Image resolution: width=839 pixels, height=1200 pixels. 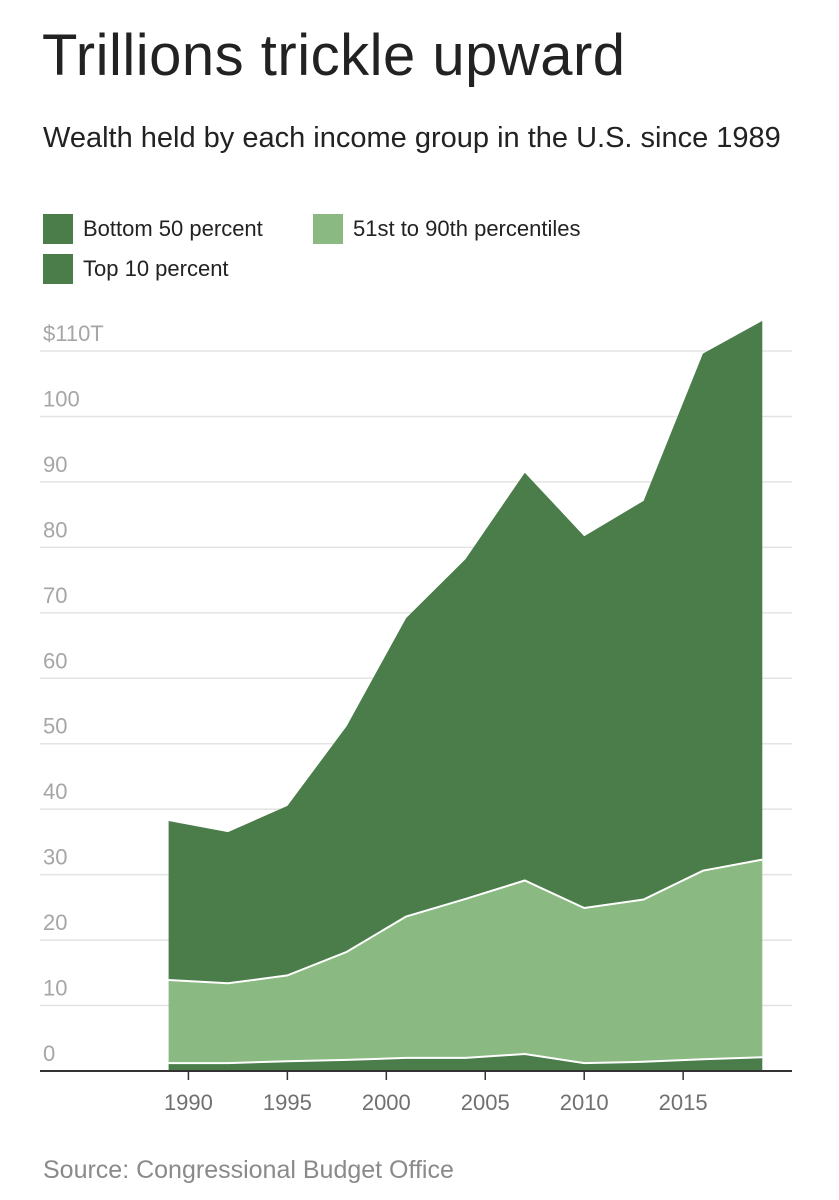 What do you see at coordinates (436, 1093) in the screenshot?
I see `x-ticks: 1990 1995 2000 2005 2010 2015` at bounding box center [436, 1093].